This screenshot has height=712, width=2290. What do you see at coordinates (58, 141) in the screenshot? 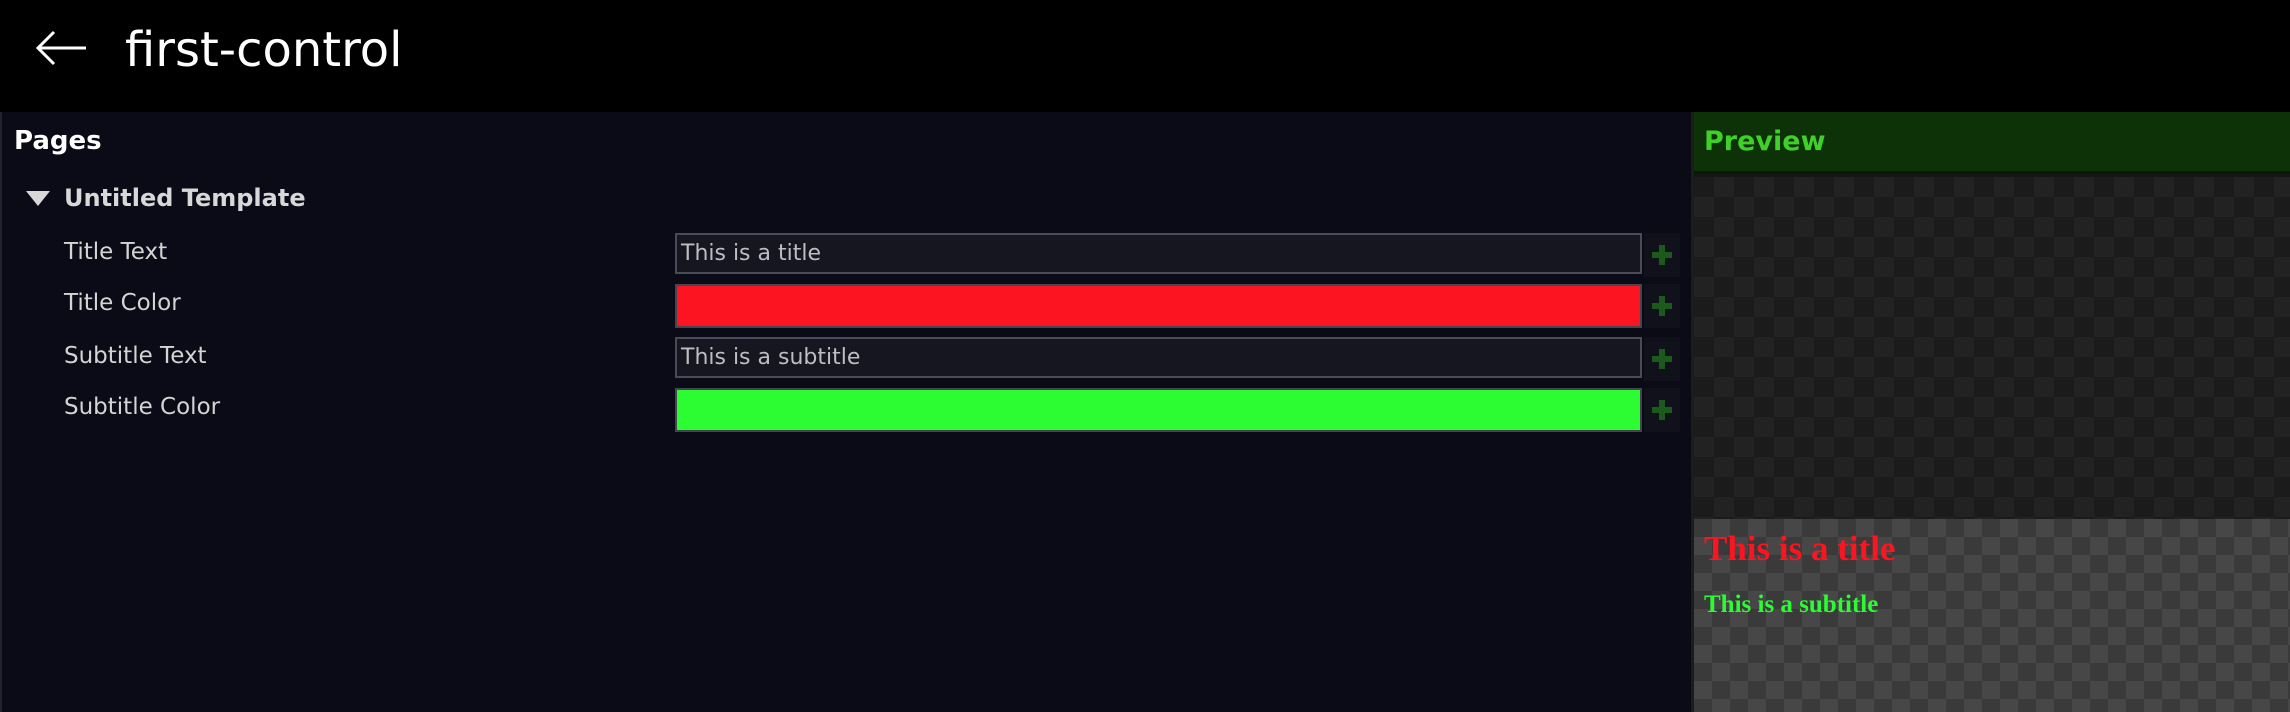
I see `pages-header: Pages` at bounding box center [58, 141].